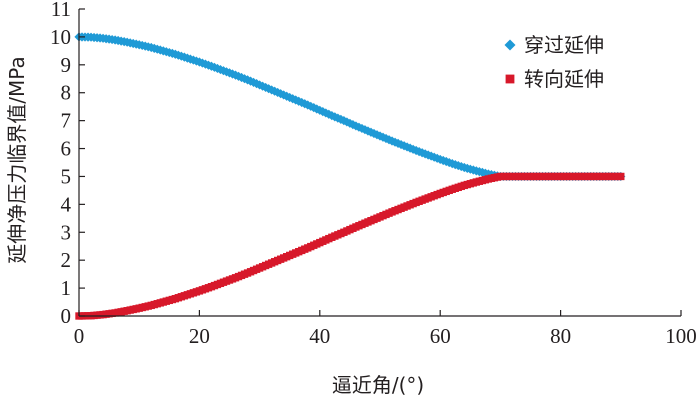 The width and height of the screenshot is (700, 405). I want to click on data-point, so click(621, 176).